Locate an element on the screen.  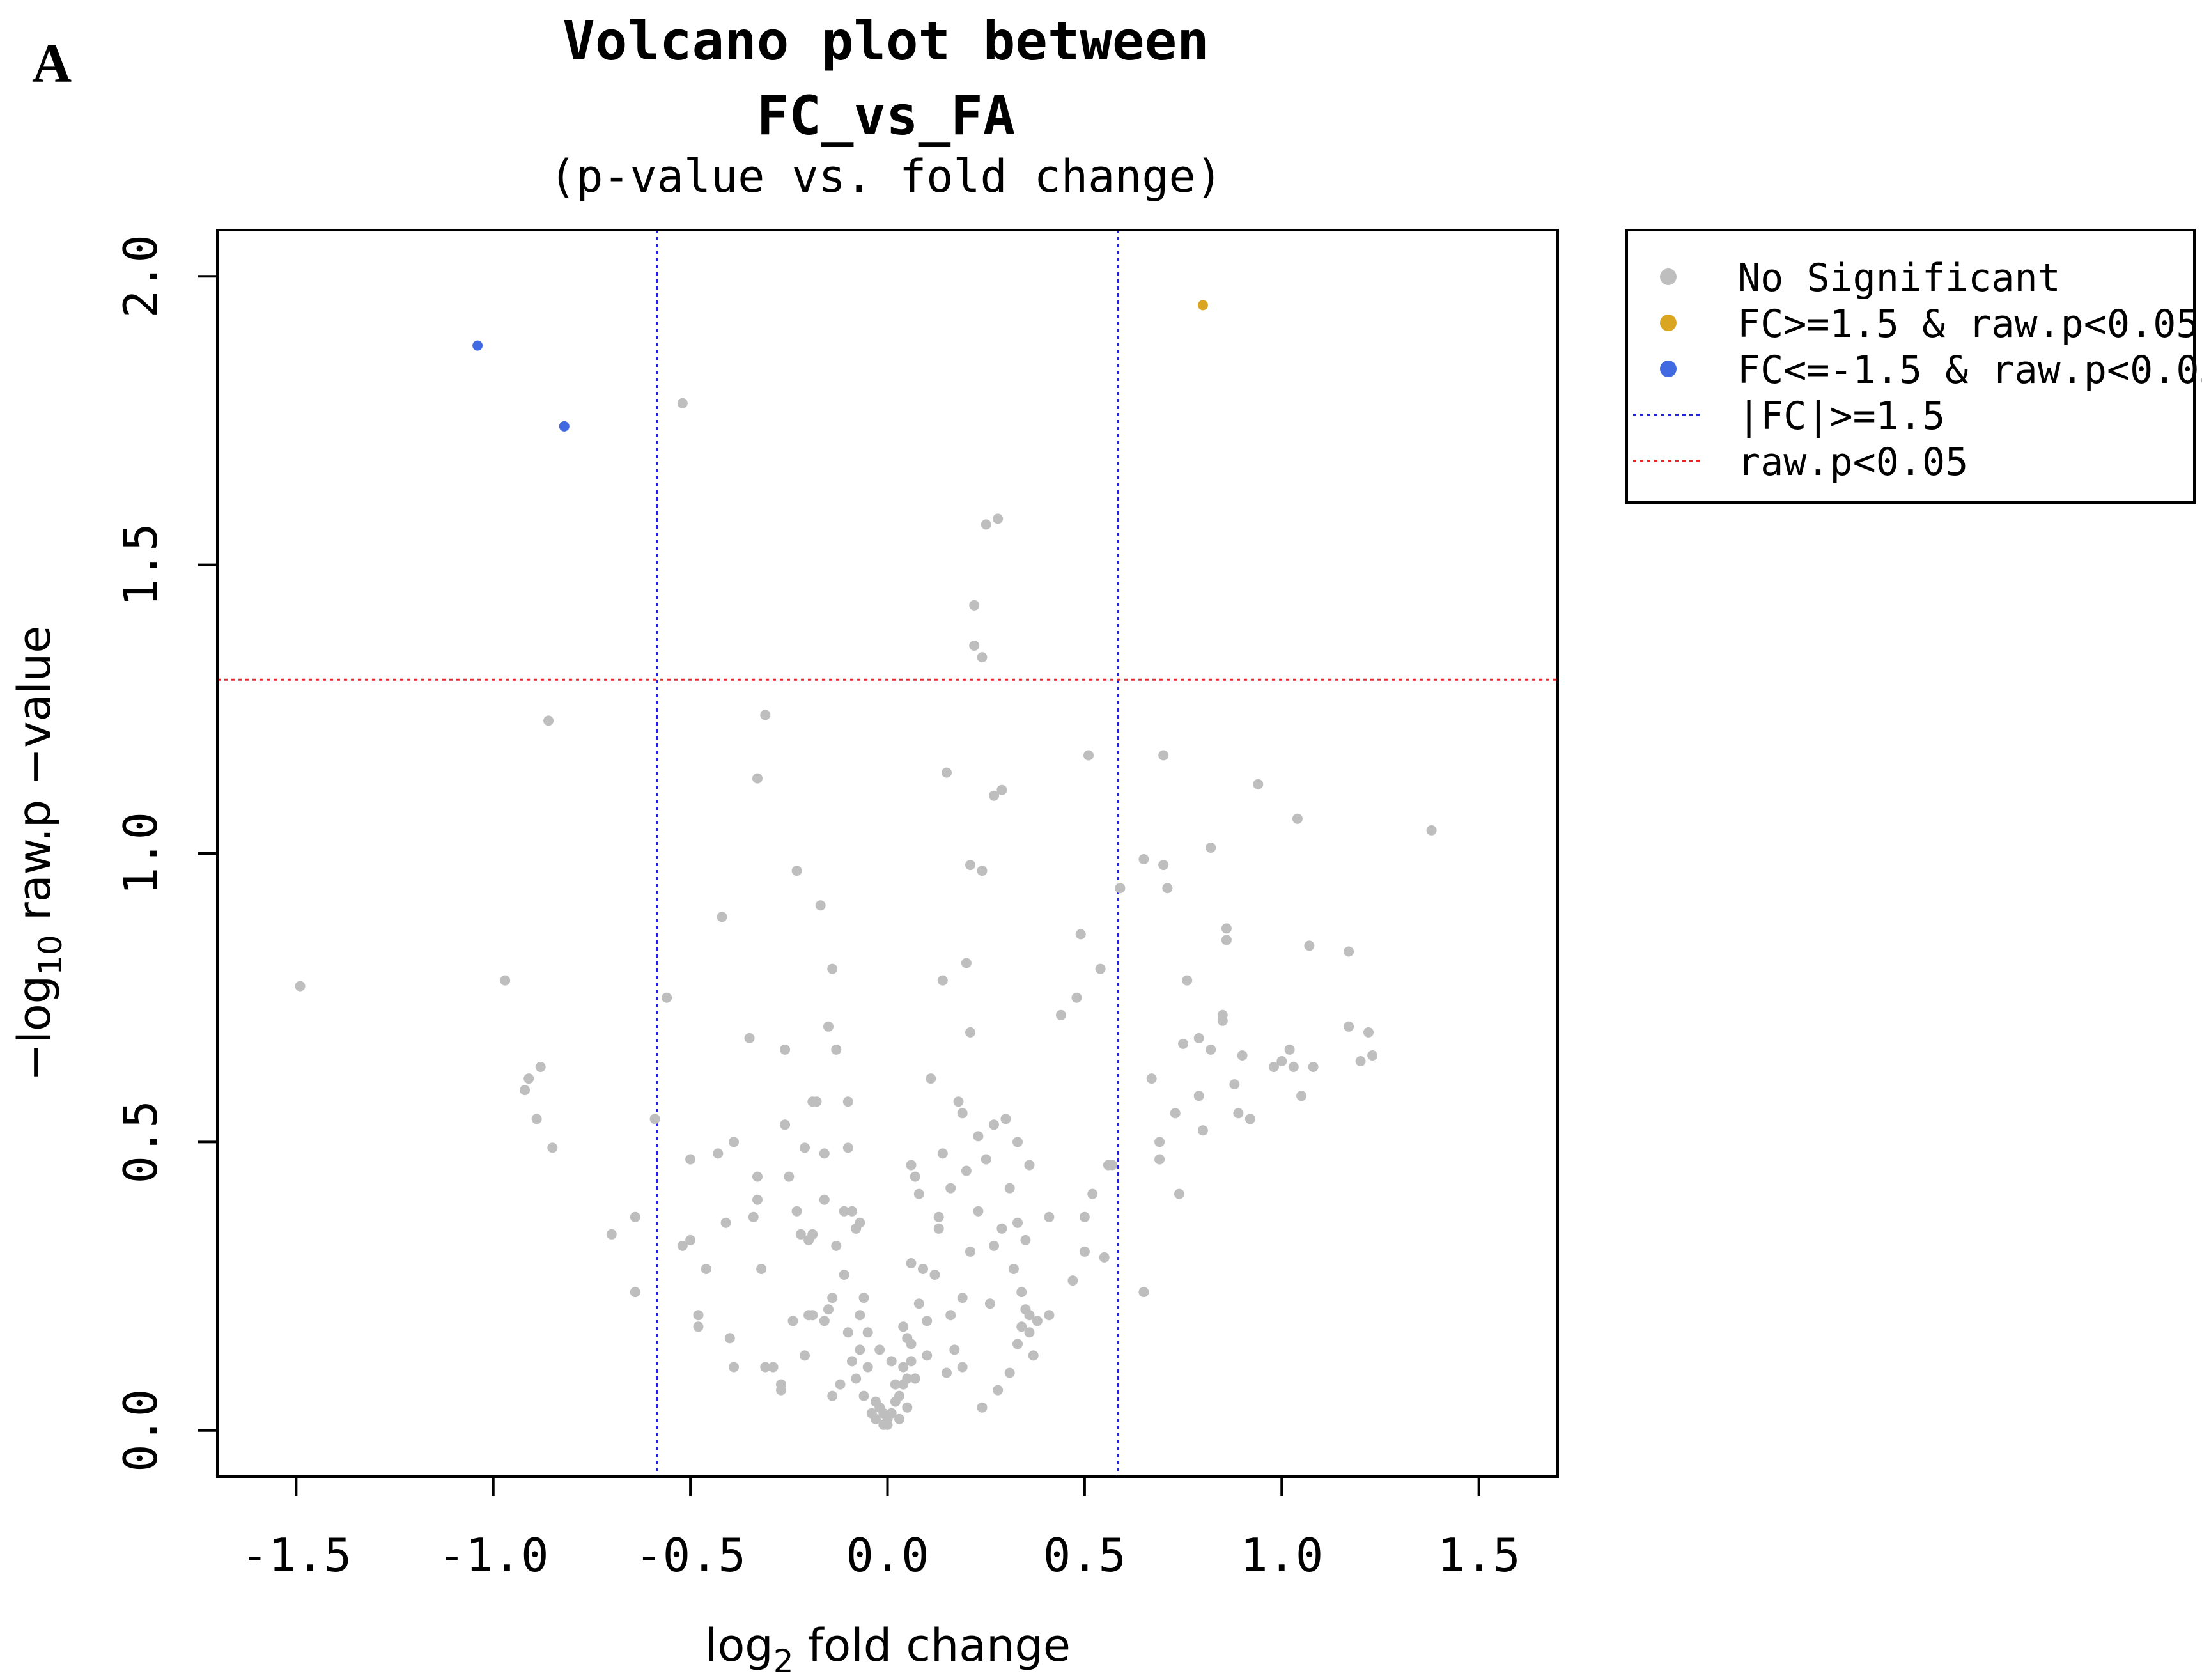
legend-label: raw.p<0.05 is located at coordinates (1852, 462).